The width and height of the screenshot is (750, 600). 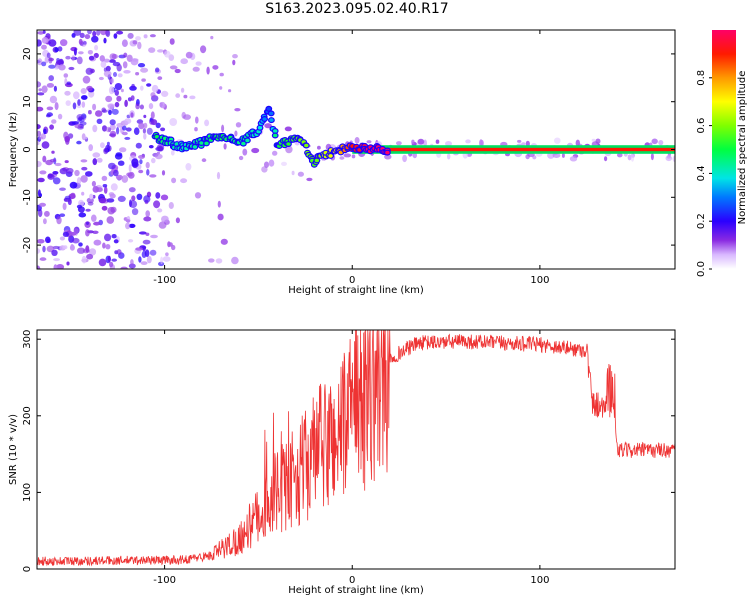 I want to click on y-tick-label: -20, so click(x=27, y=245).